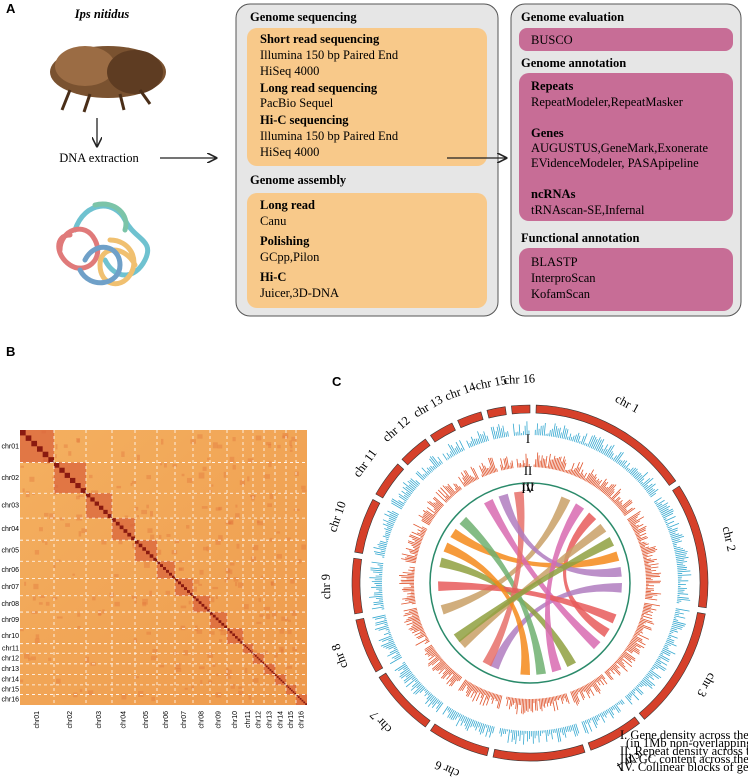 The height and width of the screenshot is (781, 748). Describe the element at coordinates (528, 471) in the screenshot. I see `track-label: II` at that location.